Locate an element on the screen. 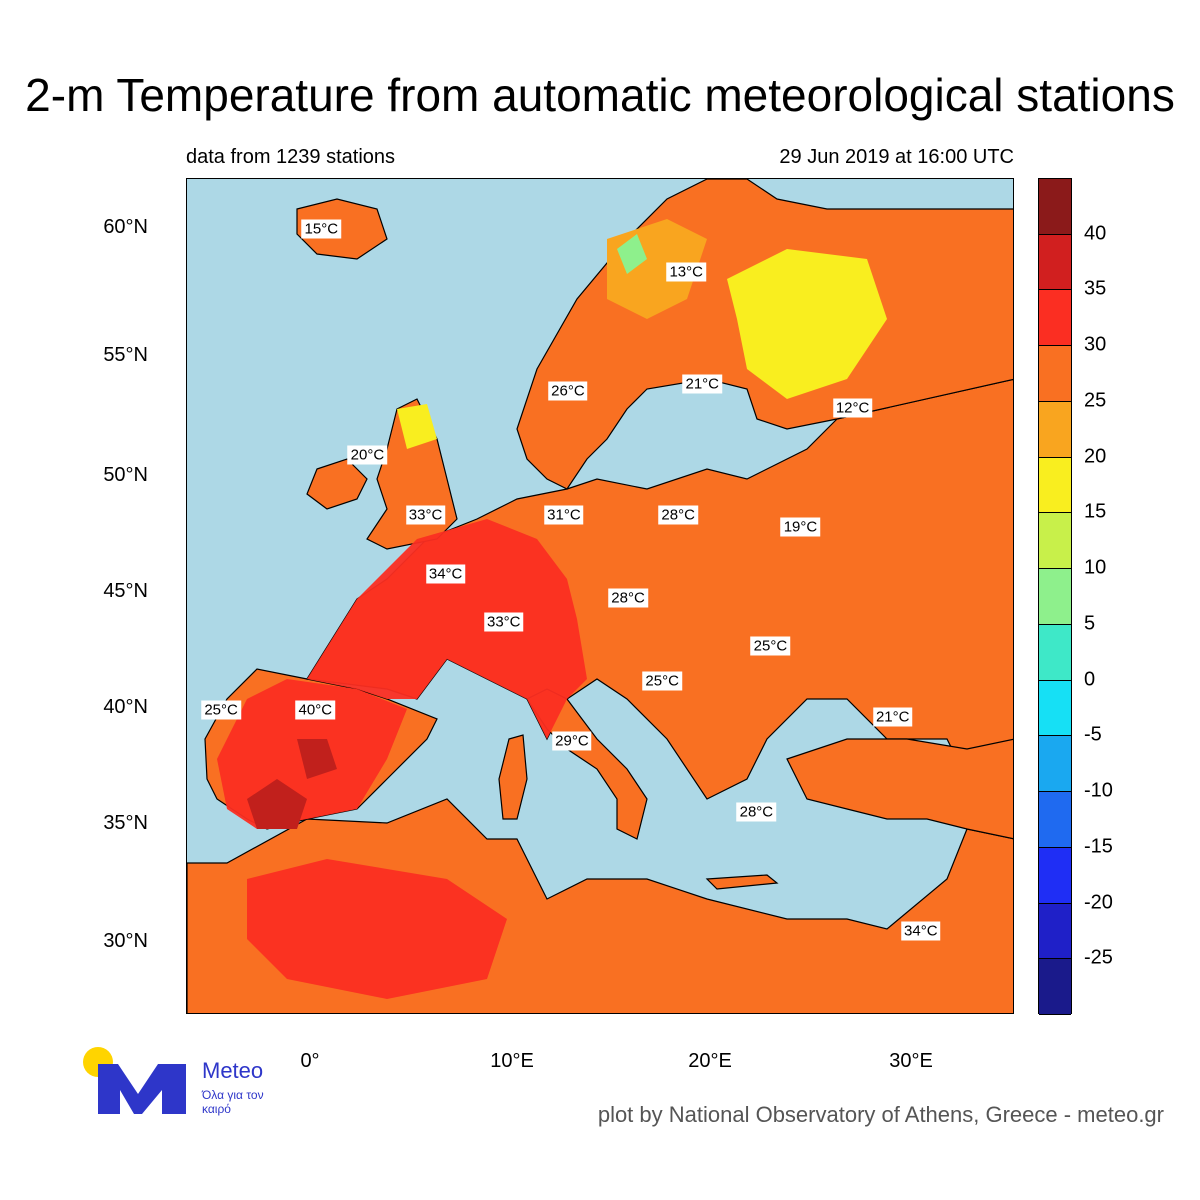 This screenshot has height=1200, width=1200. meteo-logo is located at coordinates (134, 1080).